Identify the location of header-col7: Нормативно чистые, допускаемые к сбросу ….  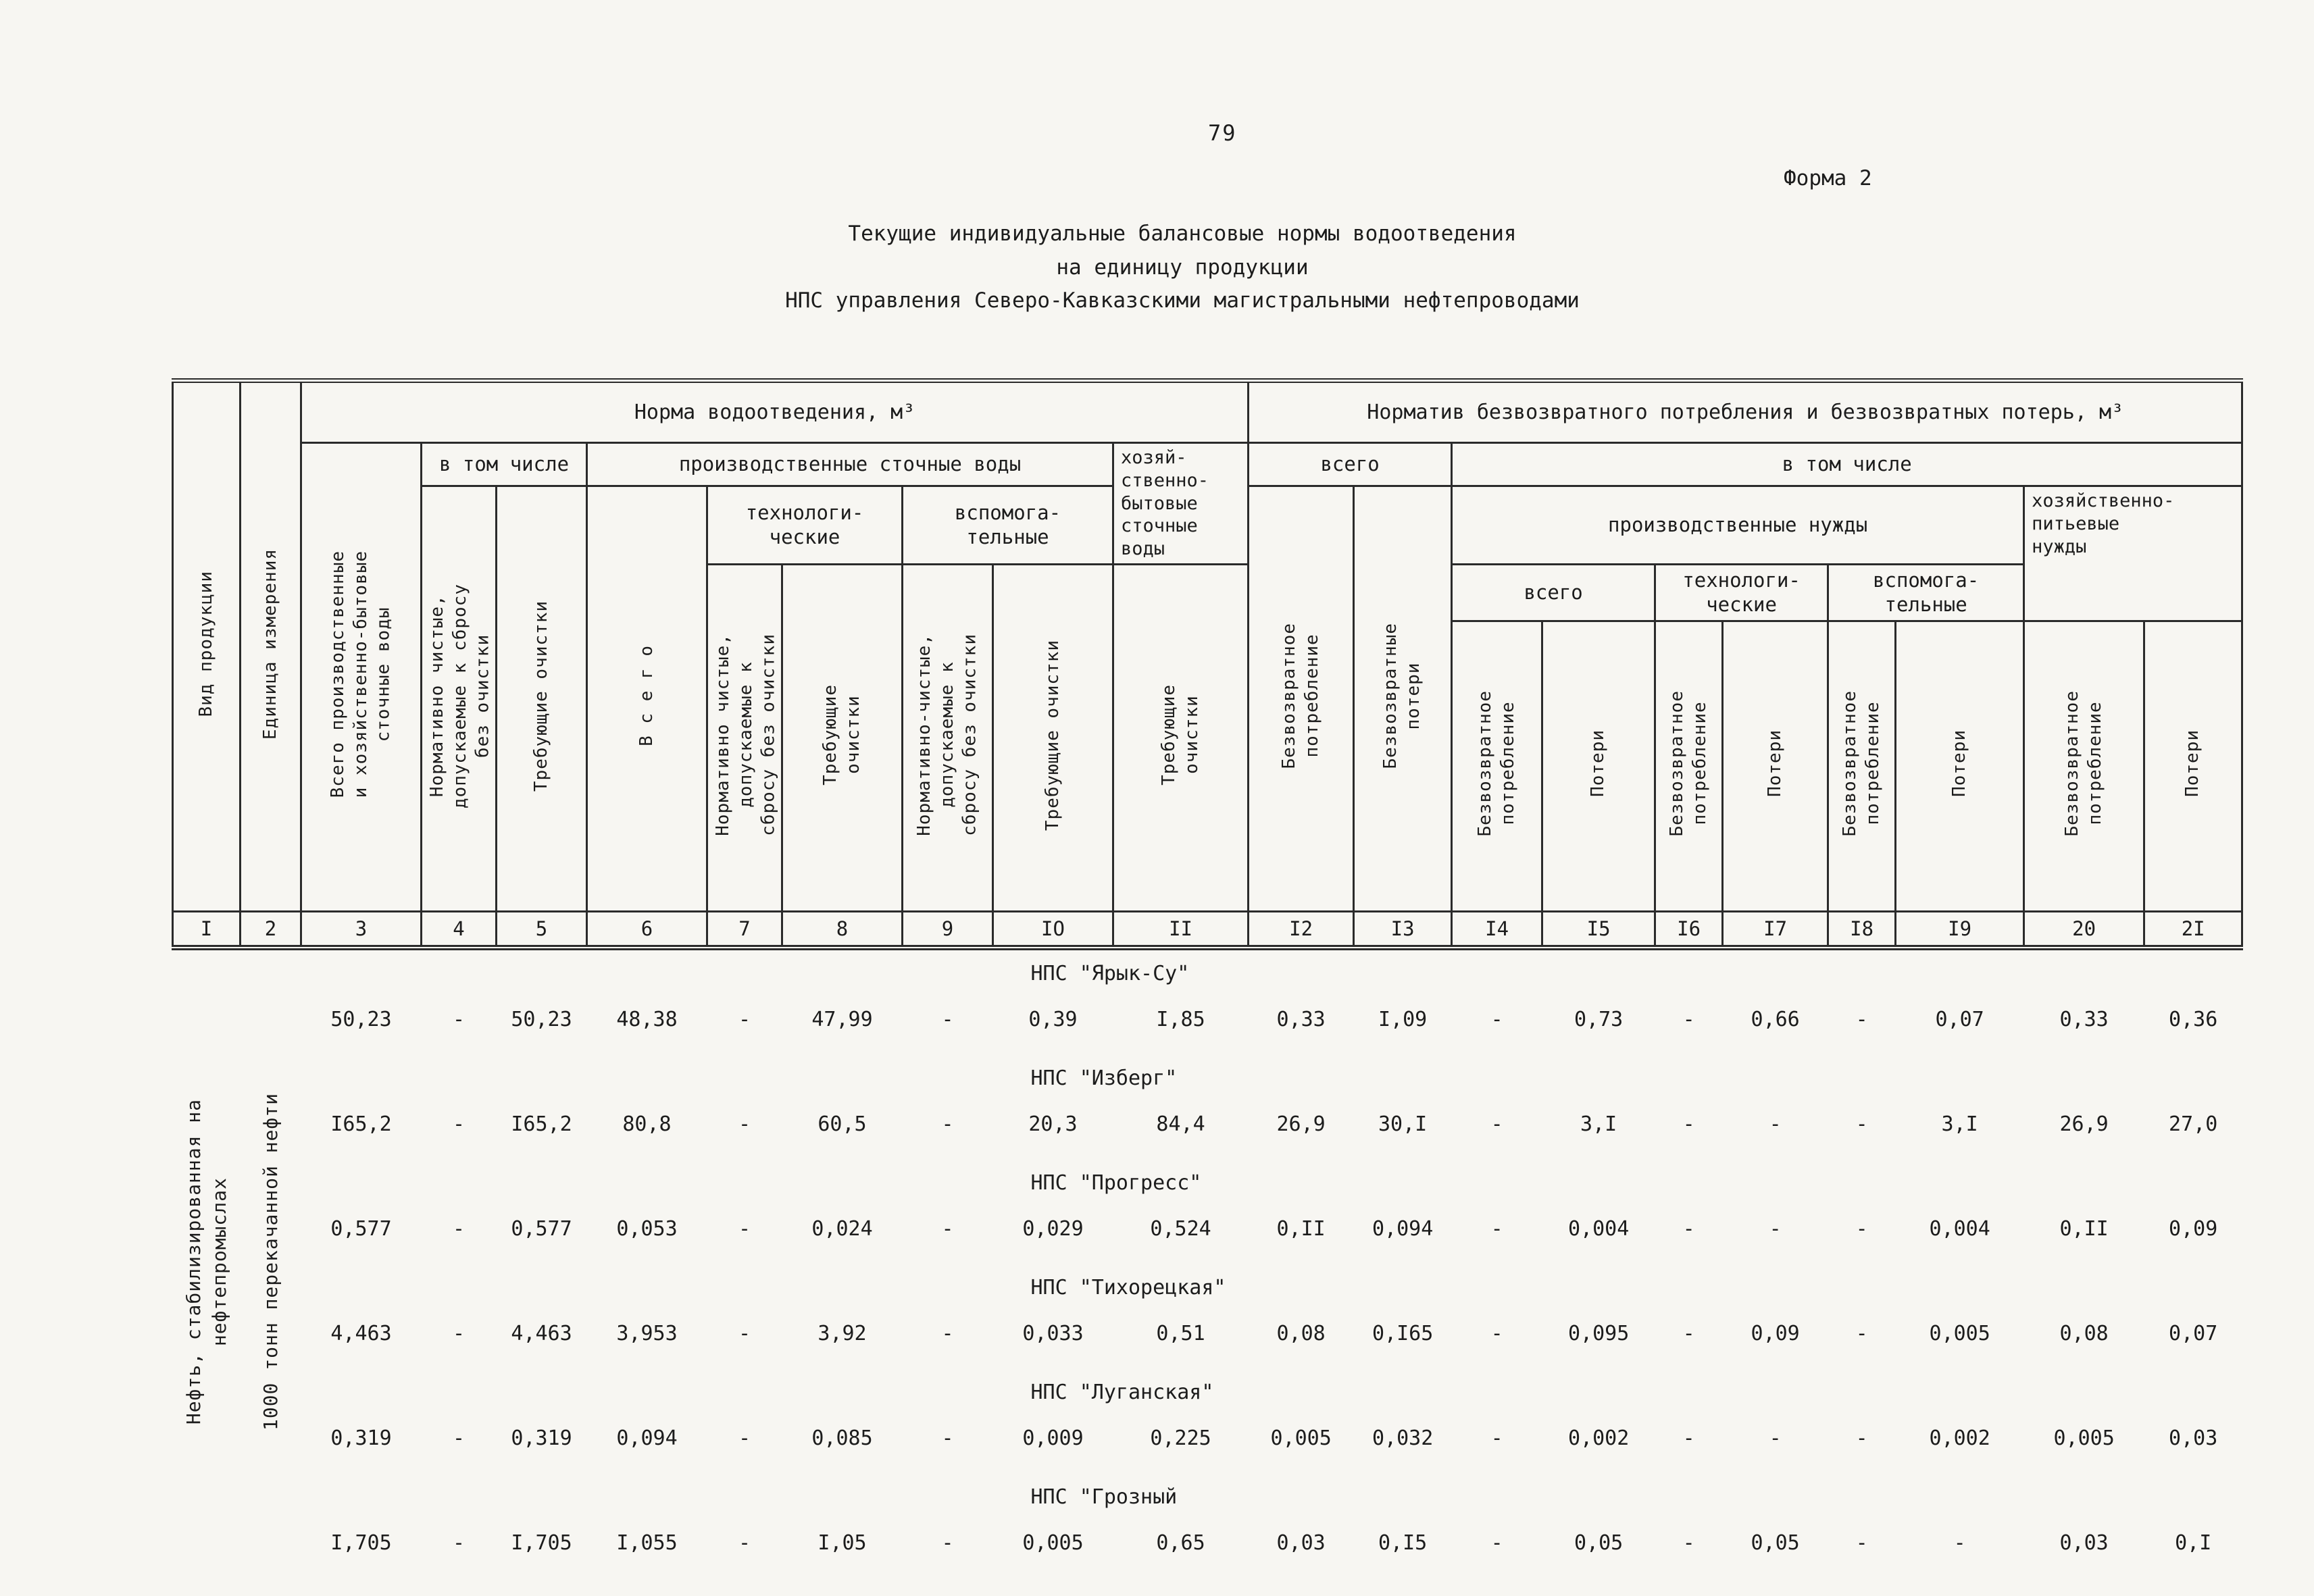
(745, 737).